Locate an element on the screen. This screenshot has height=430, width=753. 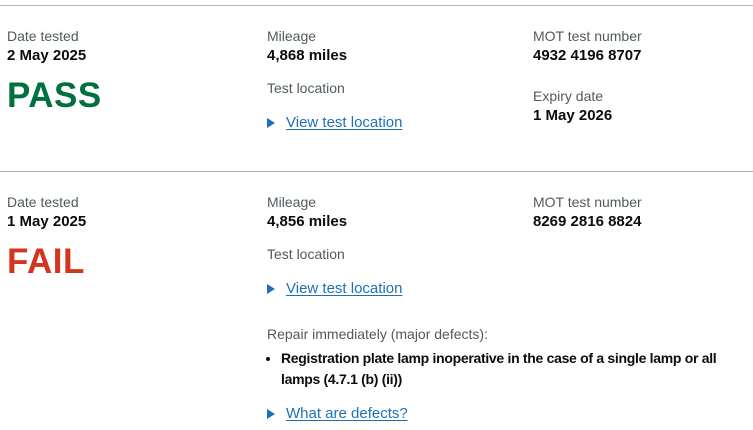
mot-test-number-value: 4932 4196 8707 is located at coordinates (587, 55).